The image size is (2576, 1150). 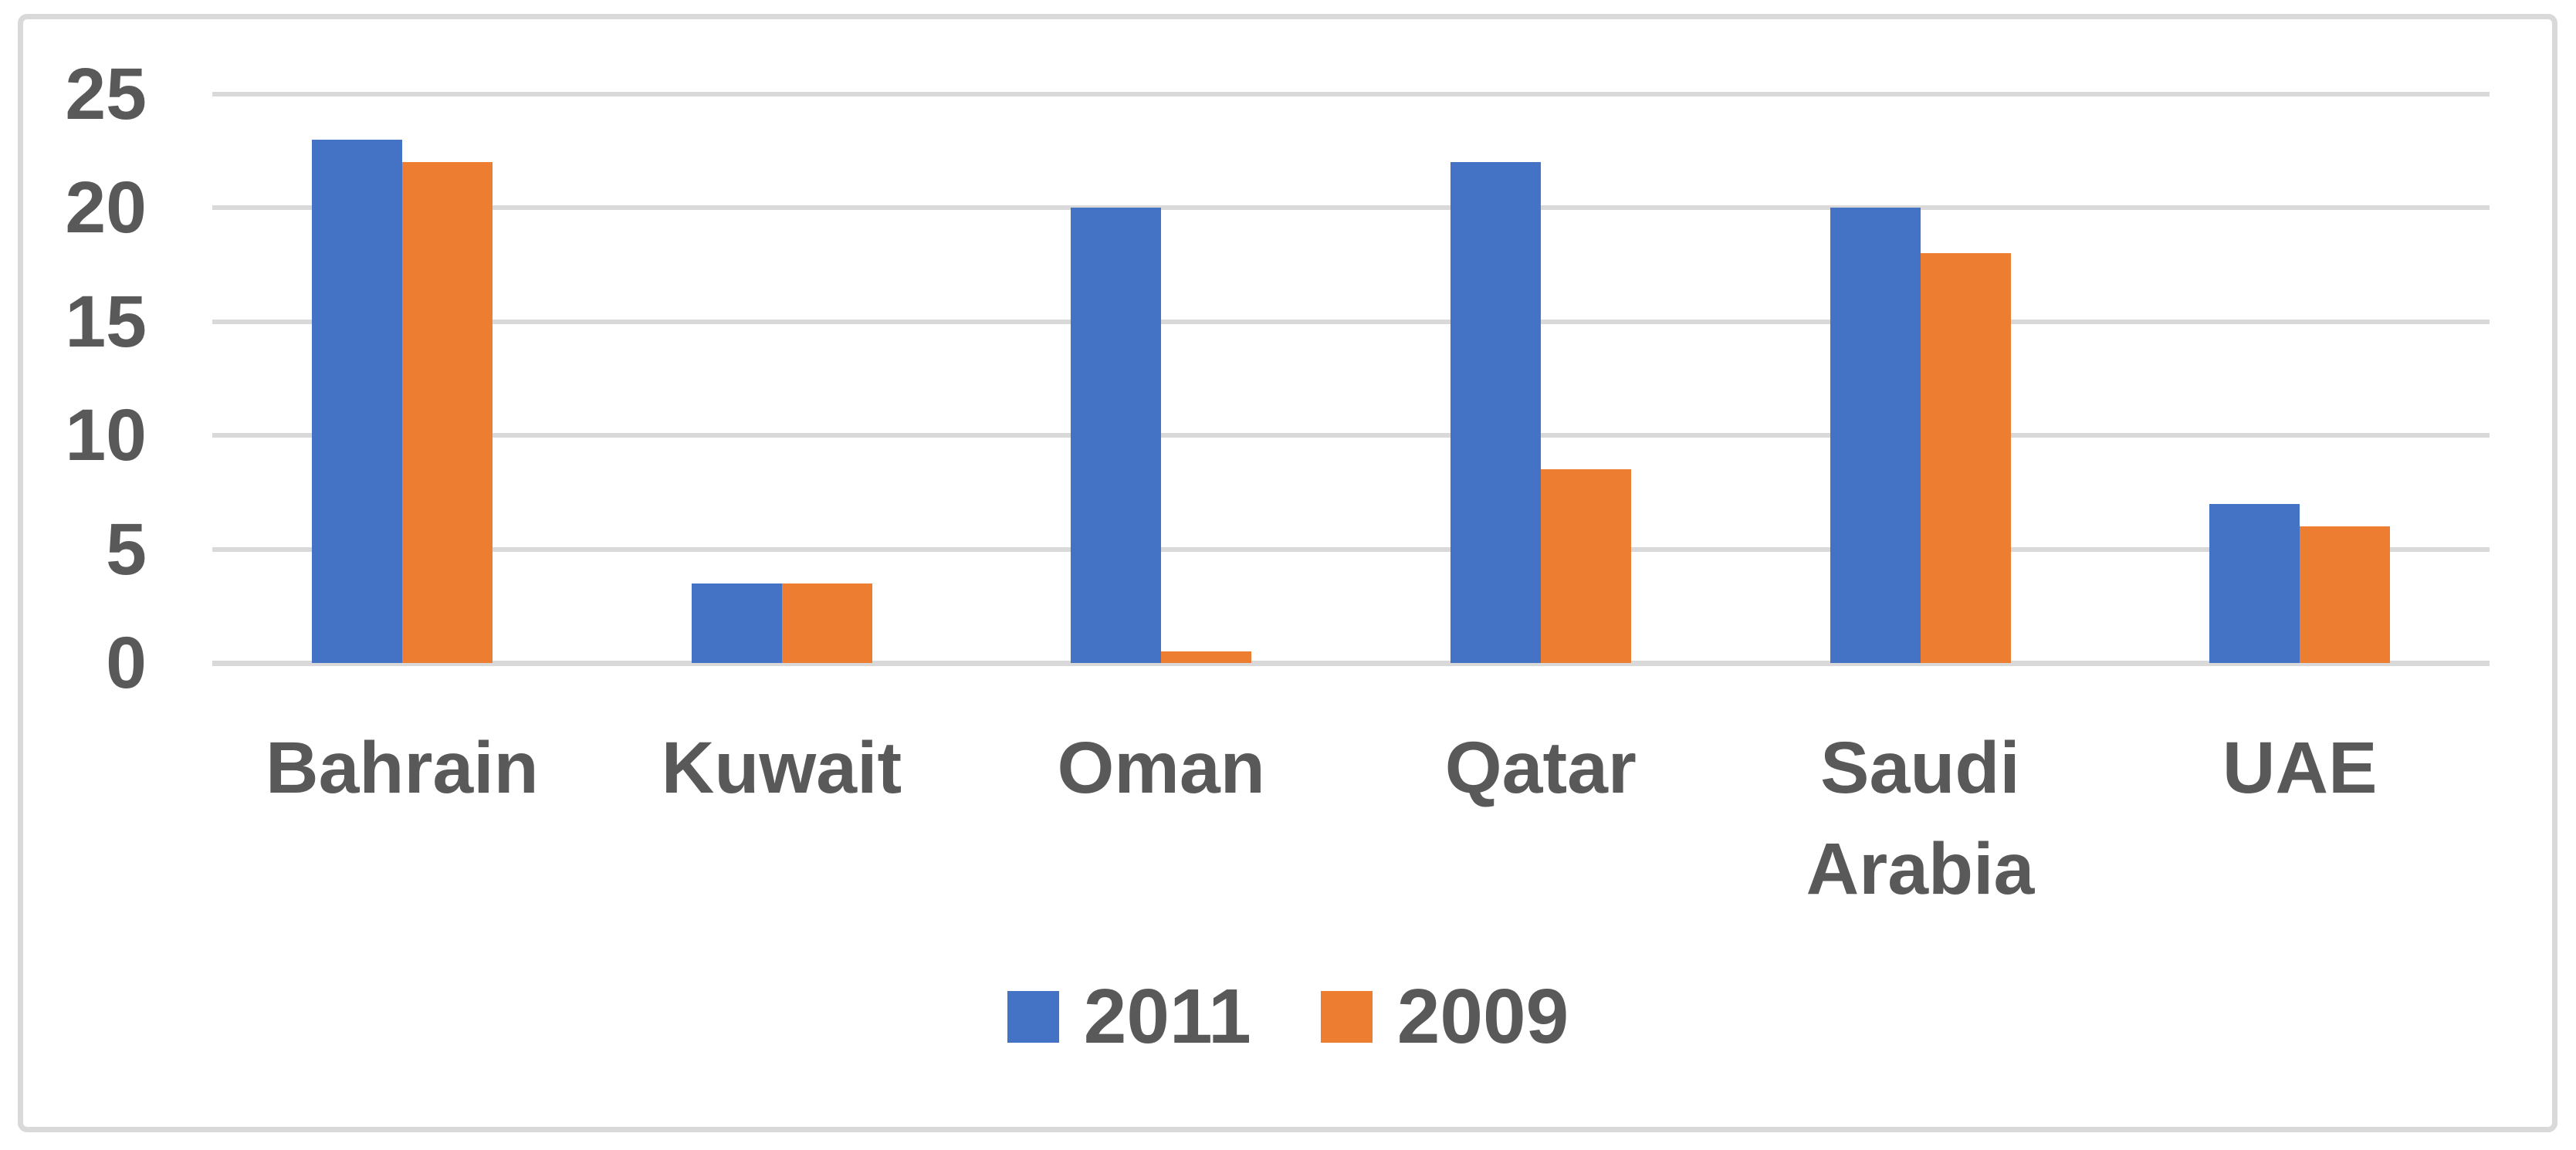 I want to click on bar-2011-kuwait, so click(x=736, y=623).